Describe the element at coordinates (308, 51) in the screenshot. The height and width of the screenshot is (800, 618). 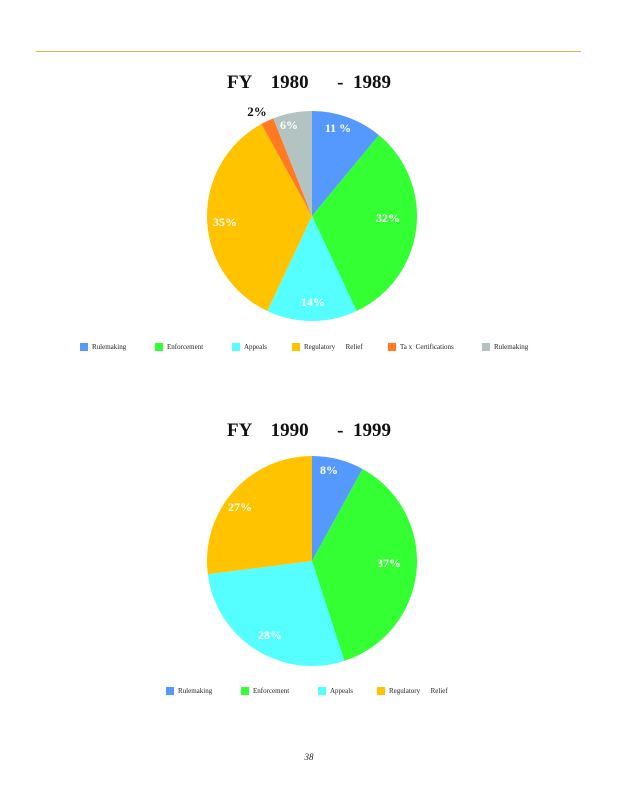
I see `top-rule` at that location.